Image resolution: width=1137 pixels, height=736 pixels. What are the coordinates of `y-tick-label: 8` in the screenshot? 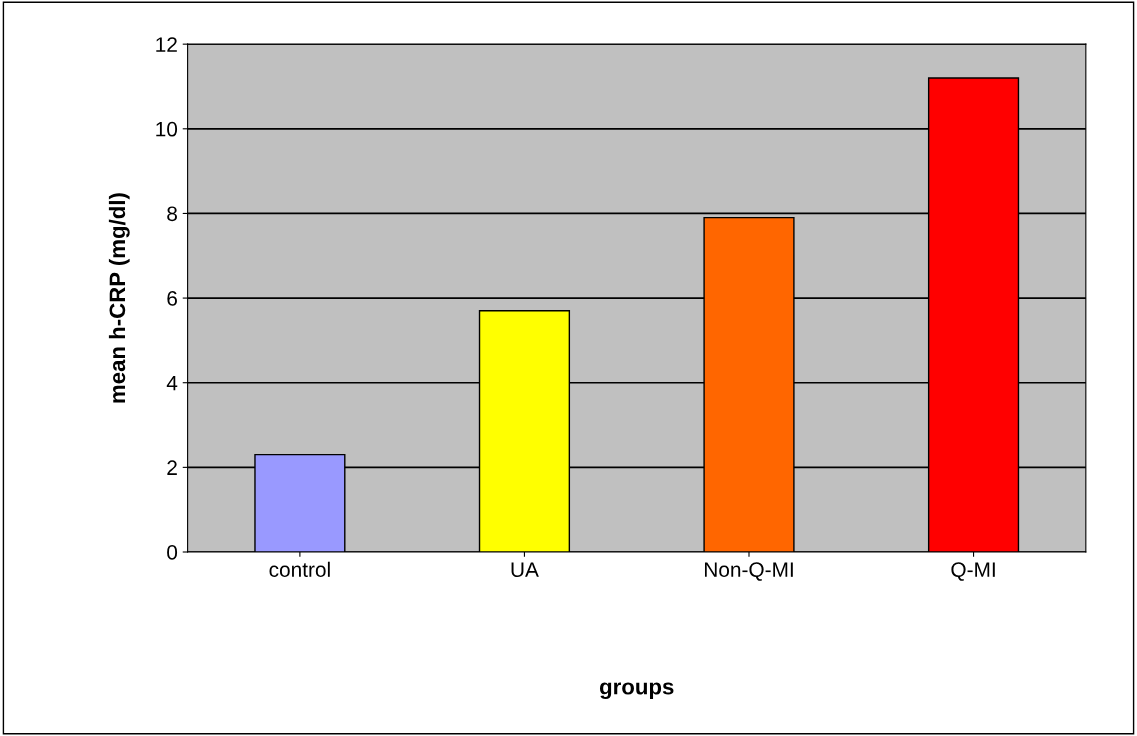 It's located at (172, 214).